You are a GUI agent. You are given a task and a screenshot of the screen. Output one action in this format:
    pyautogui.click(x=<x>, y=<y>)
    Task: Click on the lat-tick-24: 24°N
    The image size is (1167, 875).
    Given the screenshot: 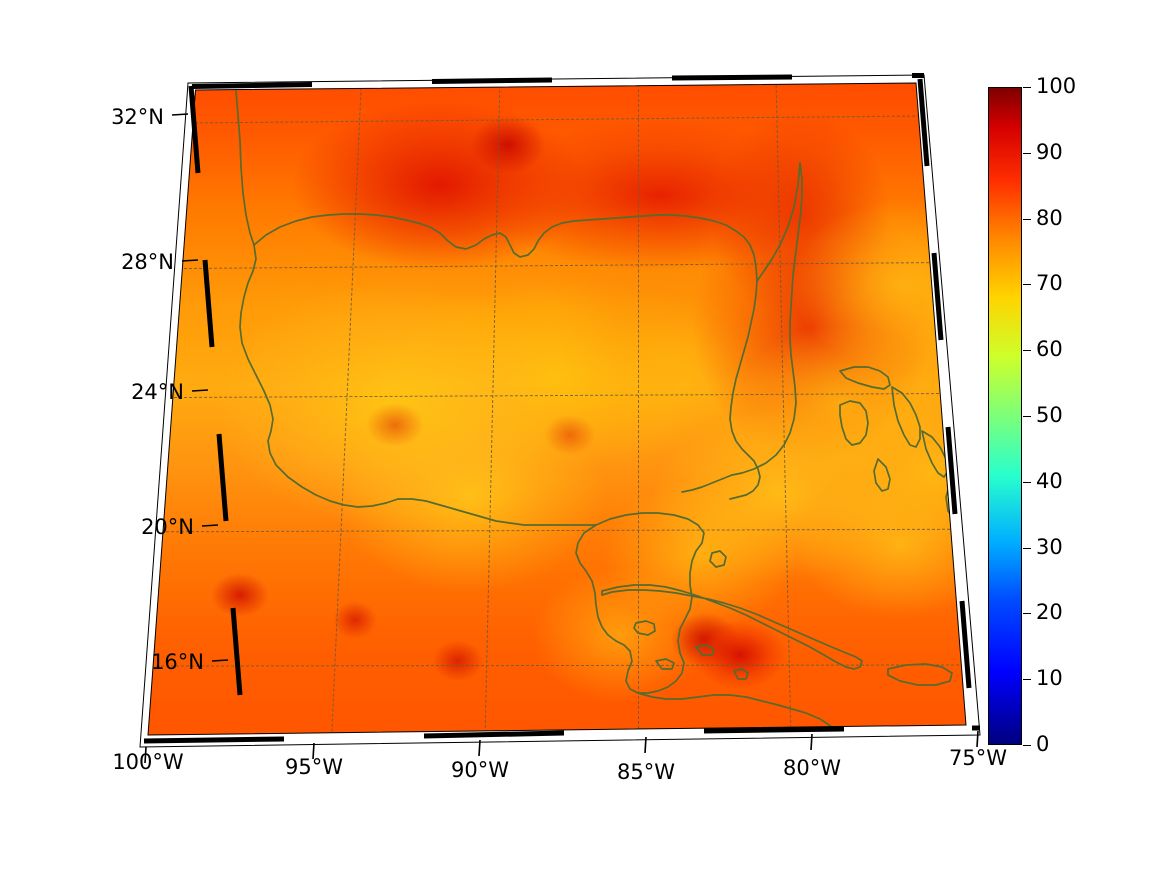 What is the action you would take?
    pyautogui.click(x=157, y=392)
    